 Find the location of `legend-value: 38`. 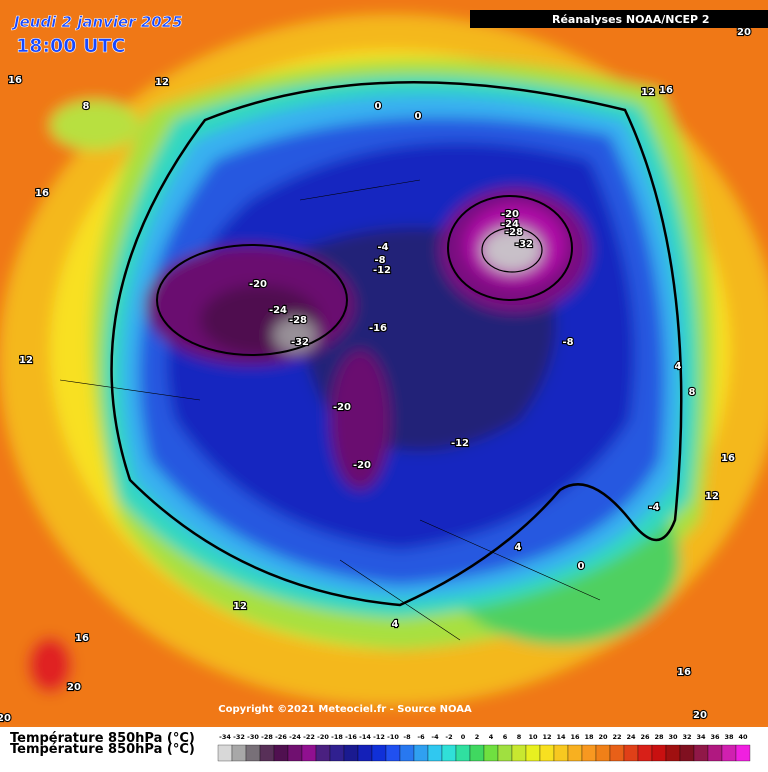

legend-value: 38 is located at coordinates (729, 737).